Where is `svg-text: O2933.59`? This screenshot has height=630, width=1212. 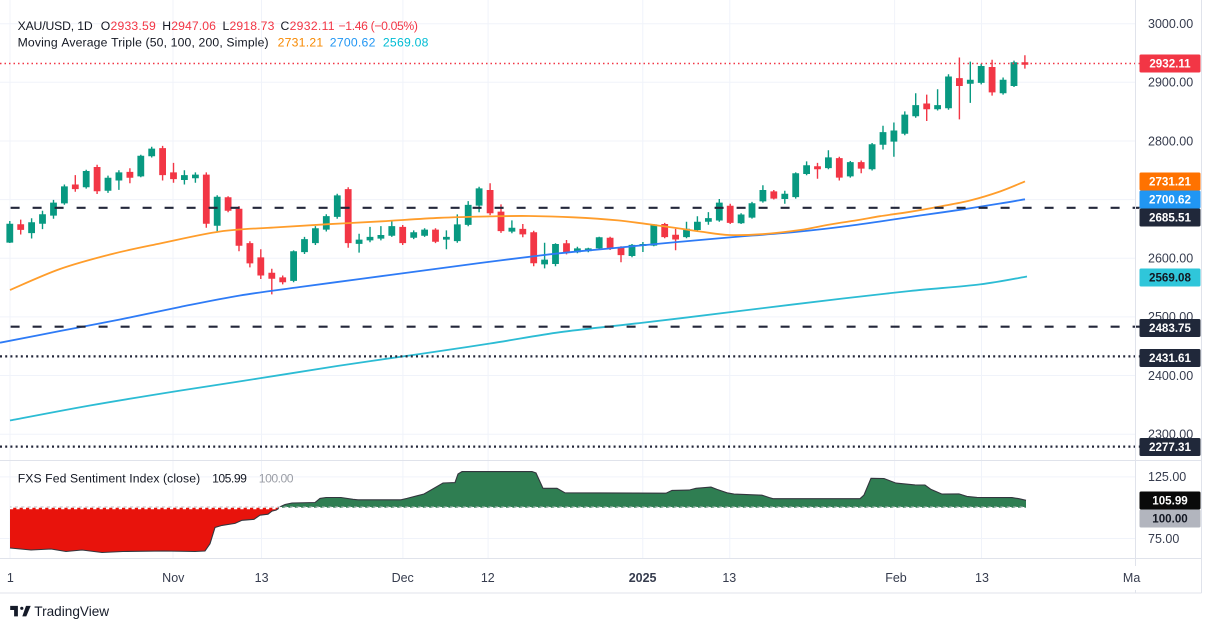
svg-text: O2933.59 is located at coordinates (128, 26).